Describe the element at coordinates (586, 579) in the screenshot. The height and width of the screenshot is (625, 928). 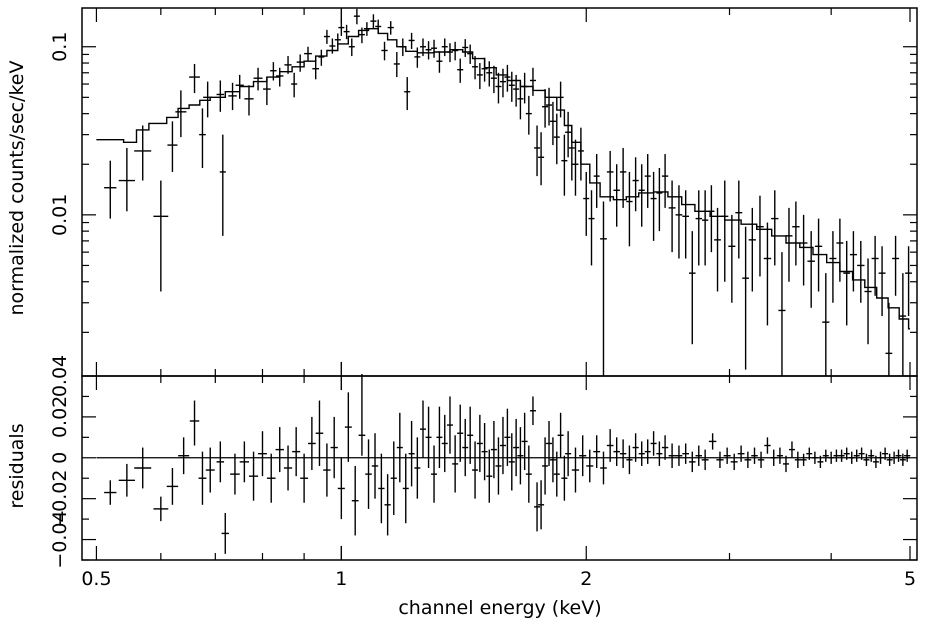
I see `x-tick-label: 2` at that location.